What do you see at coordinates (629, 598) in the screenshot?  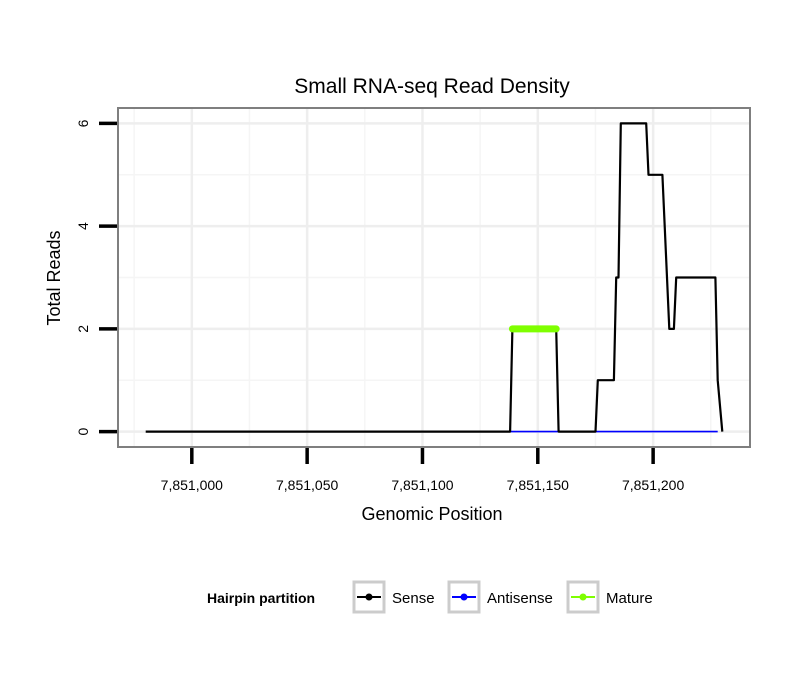 I see `legend-label: Mature` at bounding box center [629, 598].